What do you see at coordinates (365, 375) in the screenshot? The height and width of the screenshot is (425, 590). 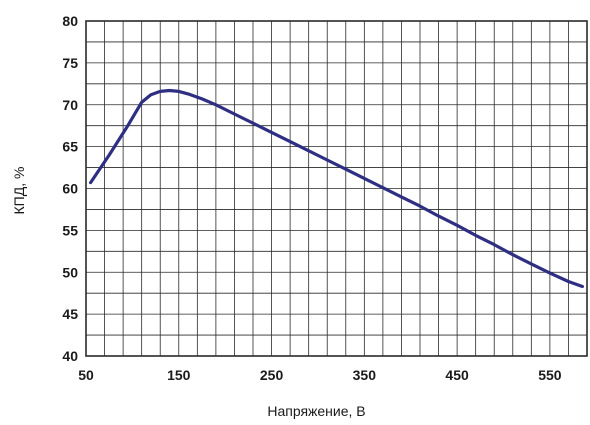 I see `x-tick-label: 350` at bounding box center [365, 375].